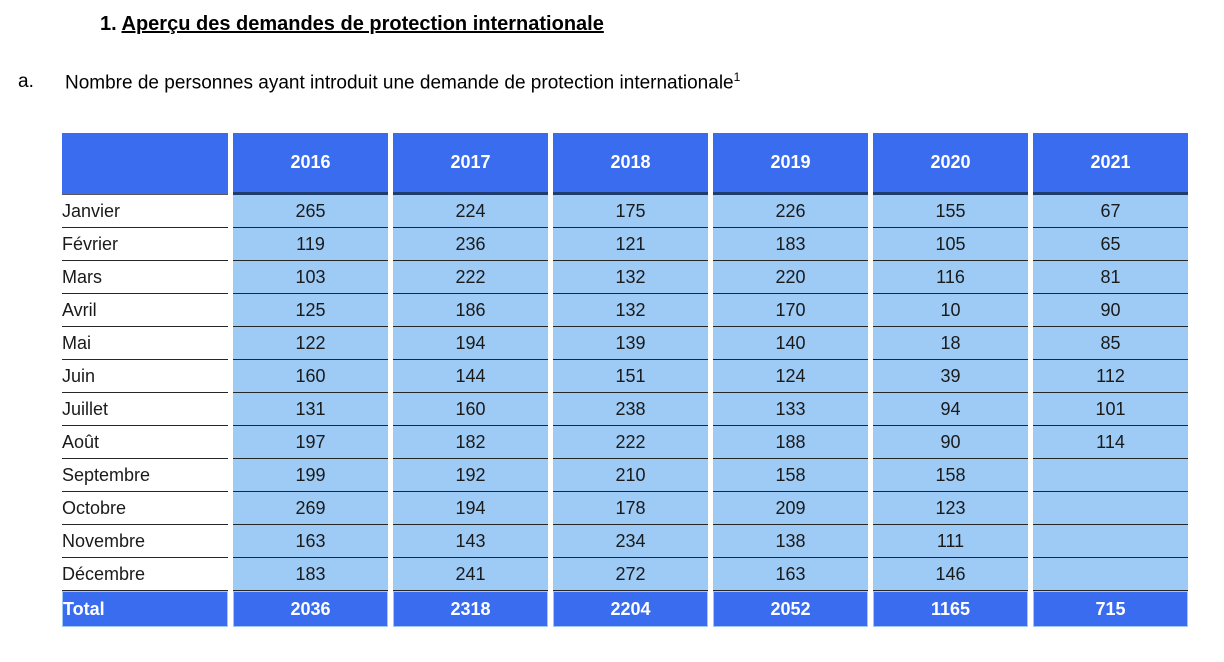 This screenshot has height=662, width=1224. I want to click on corner-cell, so click(145, 164).